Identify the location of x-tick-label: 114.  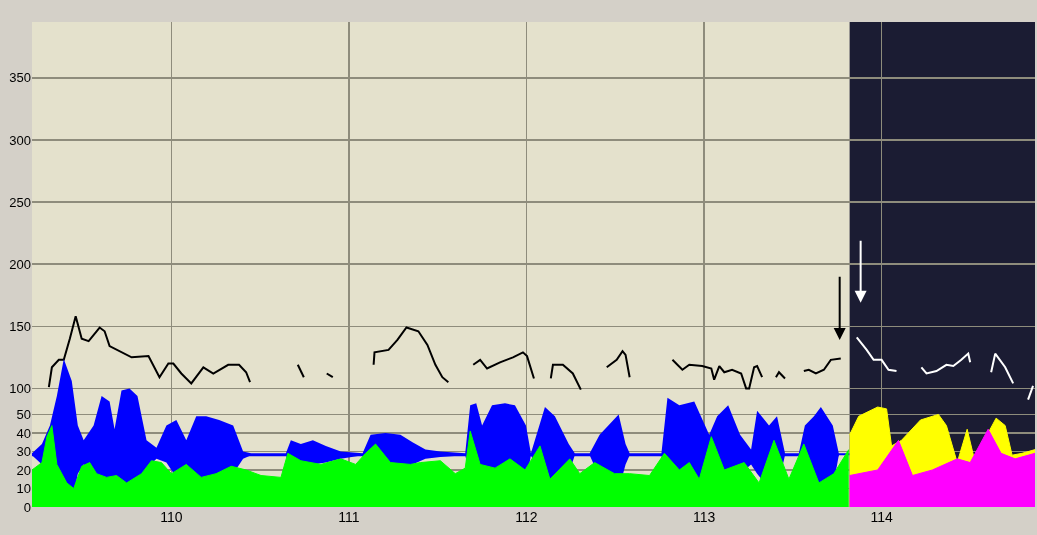
(881, 517).